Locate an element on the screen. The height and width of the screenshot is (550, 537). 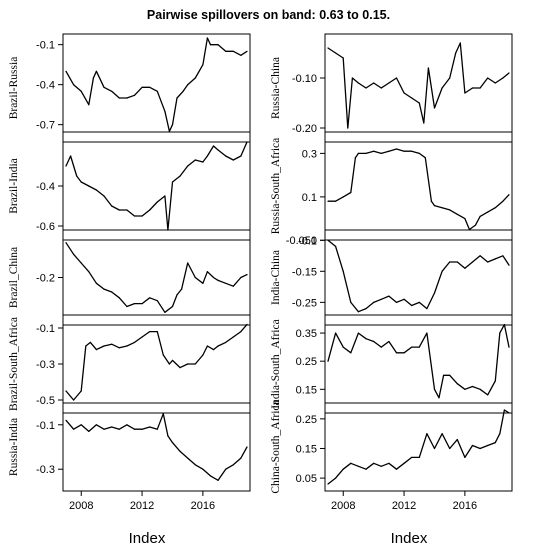
y-tick-label: -0.3 is located at coordinates (45, 470).